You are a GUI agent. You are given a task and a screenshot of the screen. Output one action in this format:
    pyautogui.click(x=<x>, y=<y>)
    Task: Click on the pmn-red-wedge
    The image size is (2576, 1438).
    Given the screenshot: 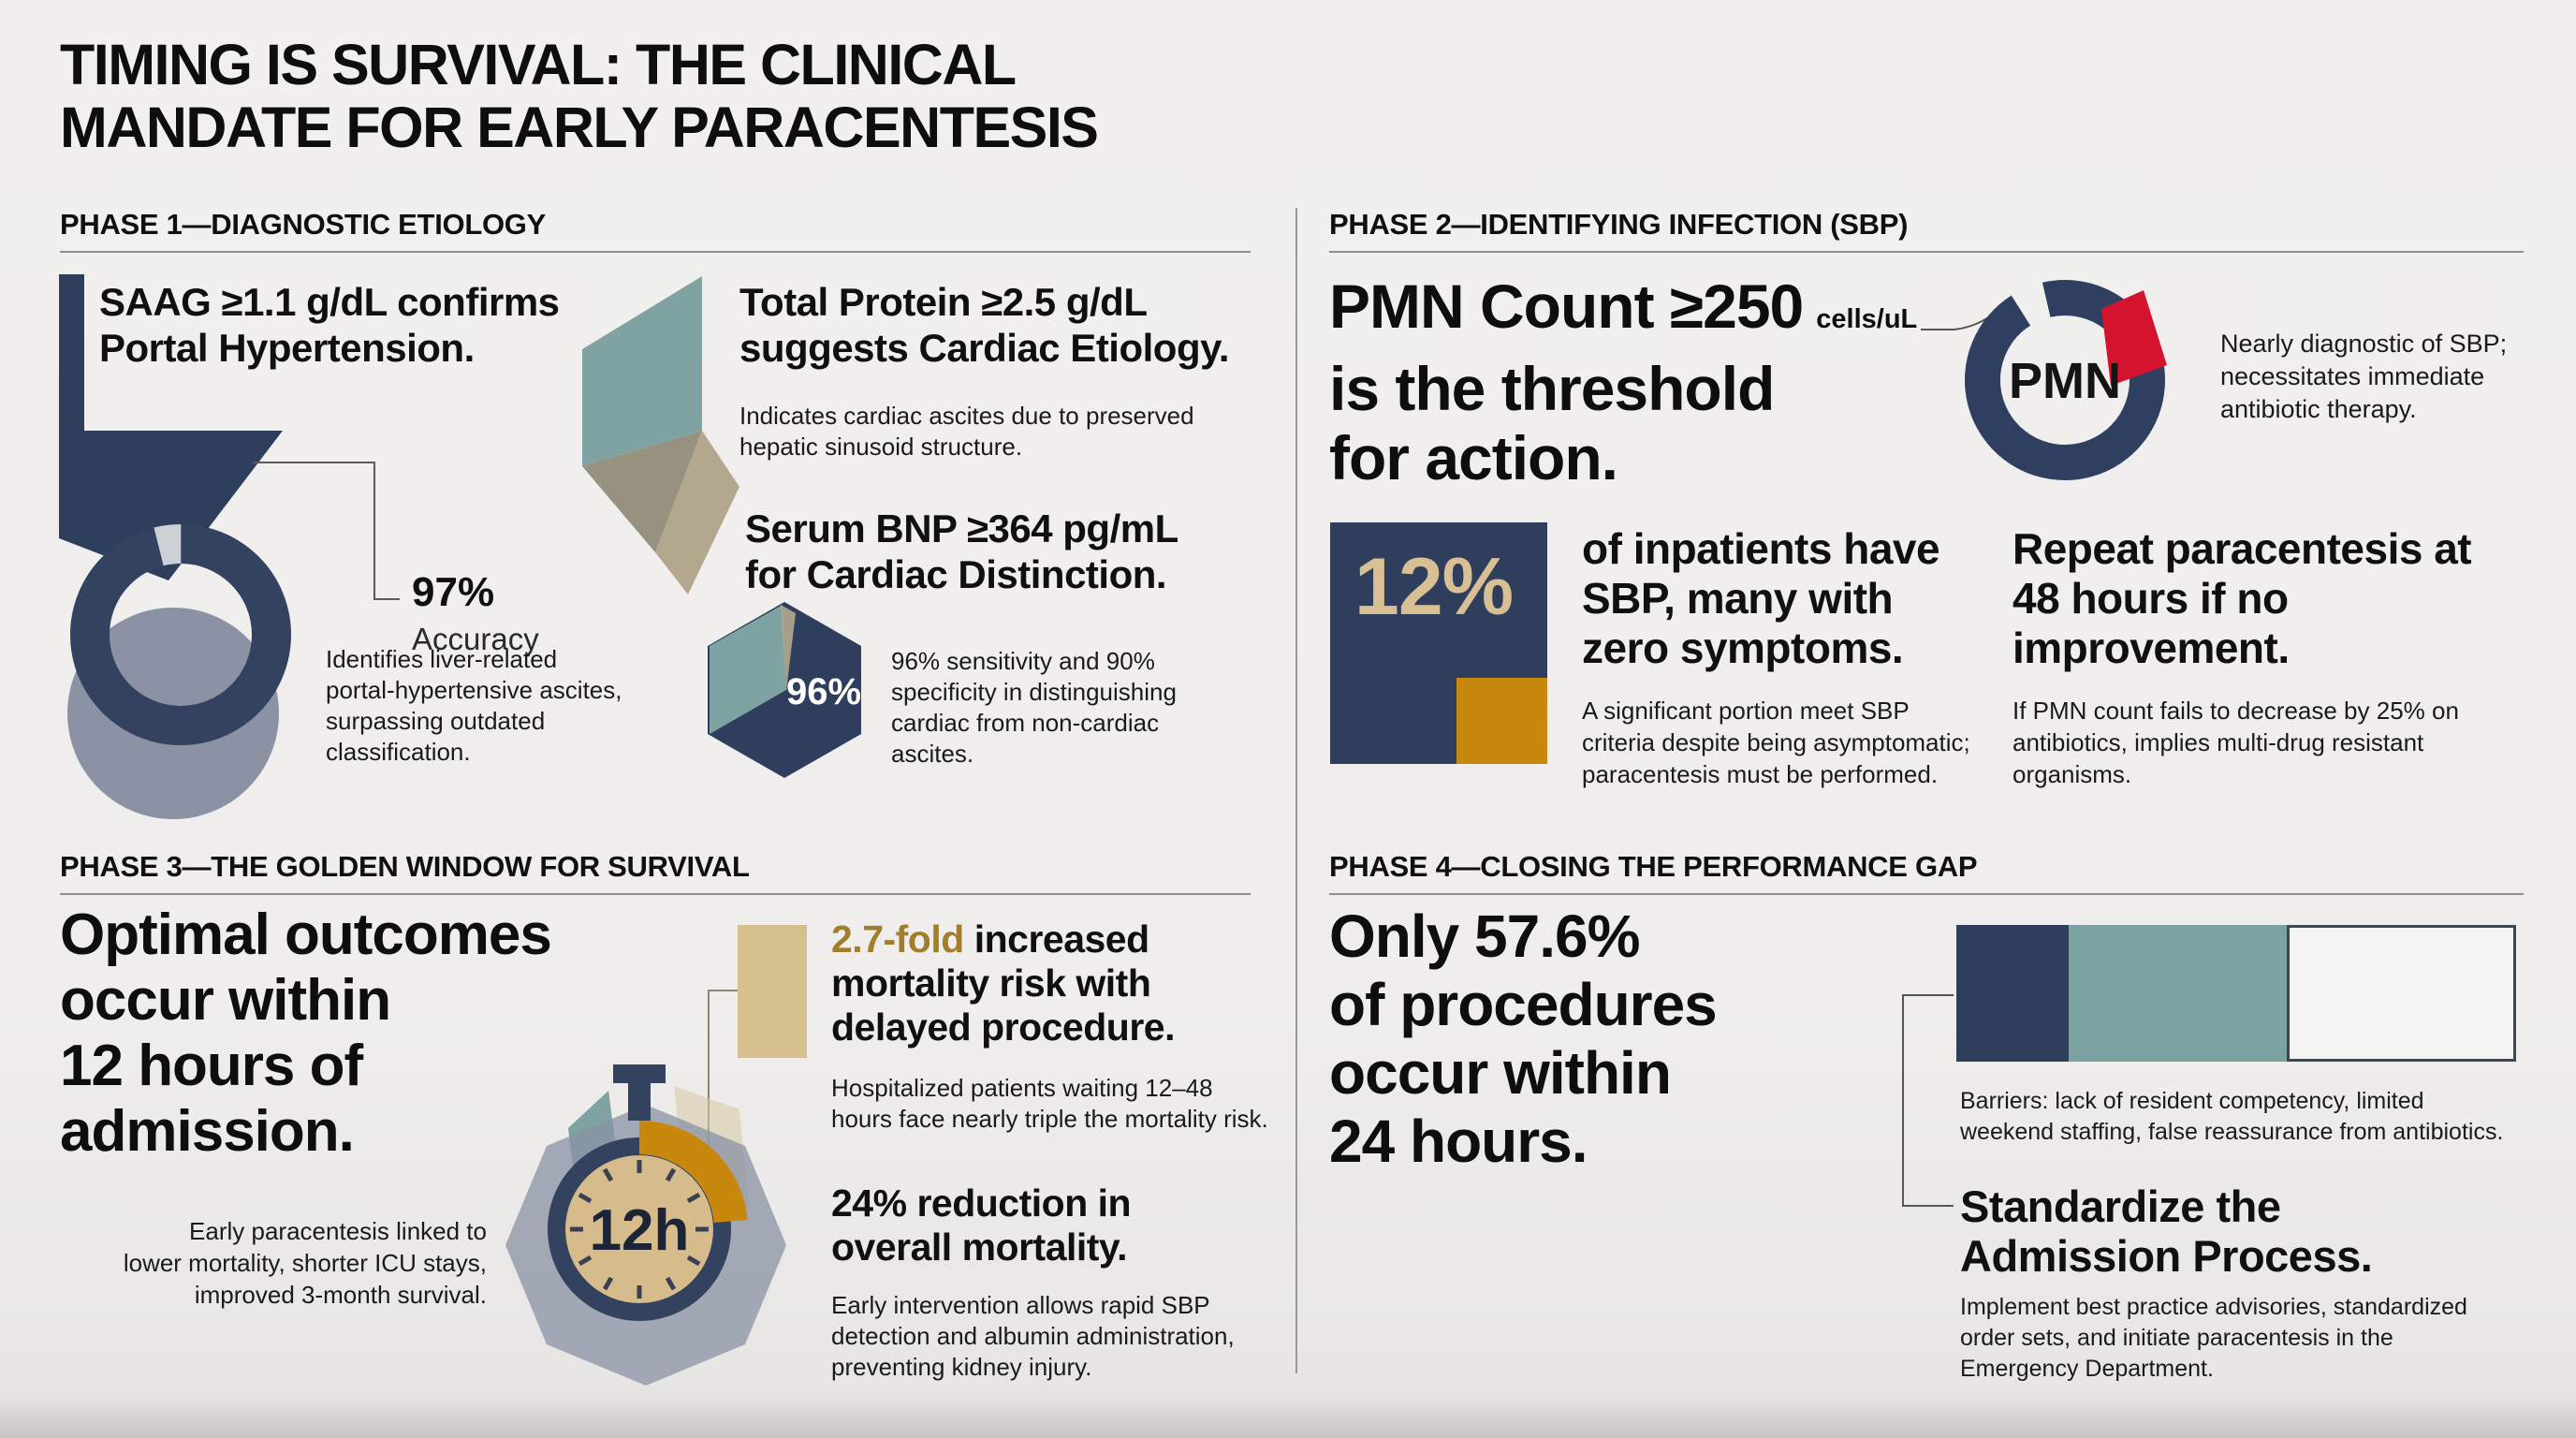 What is the action you would take?
    pyautogui.click(x=2134, y=338)
    